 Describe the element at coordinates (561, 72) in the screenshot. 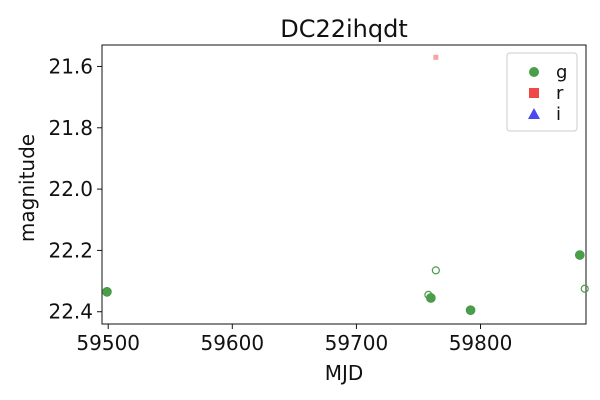

I see `legend-label-g: g` at that location.